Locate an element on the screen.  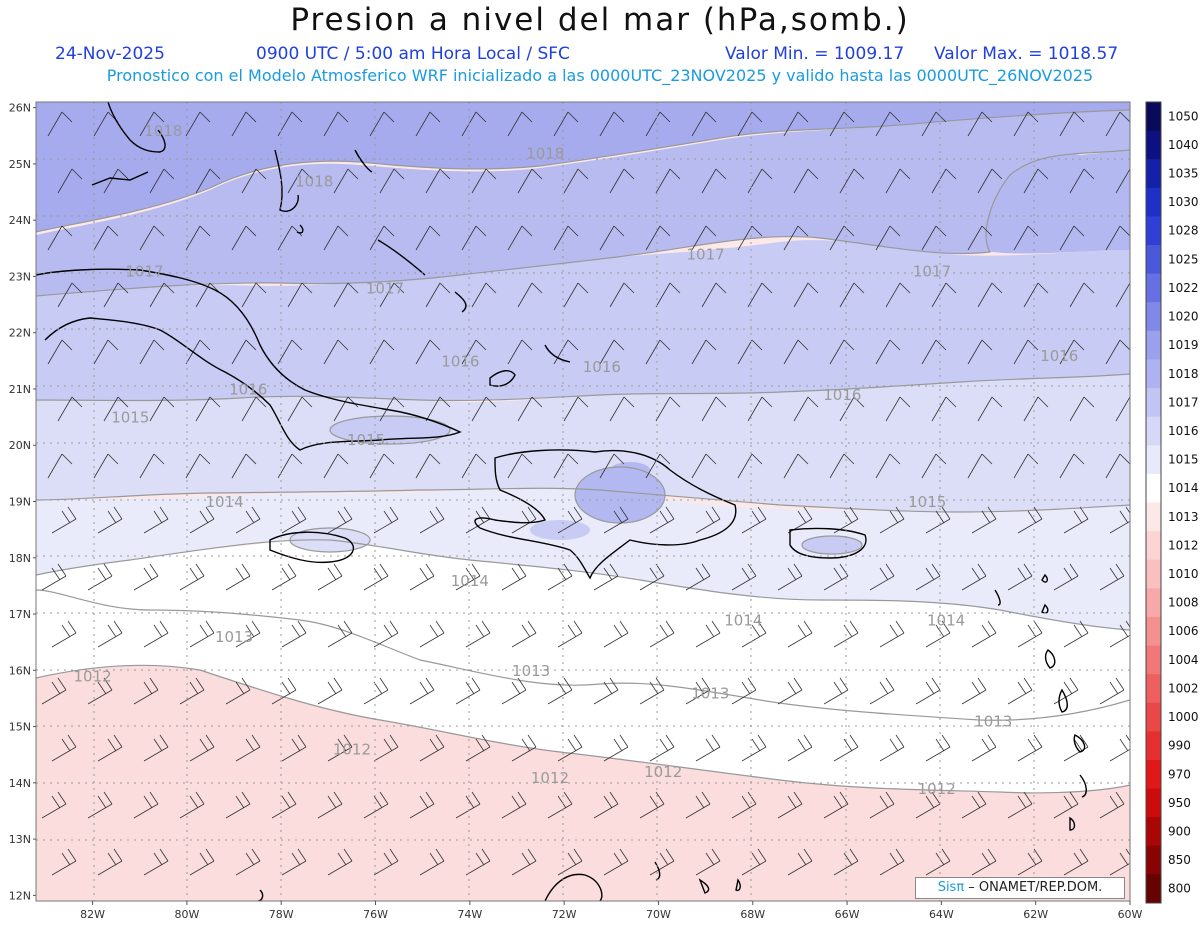
sispi-logo: Sisπ is located at coordinates (951, 887).